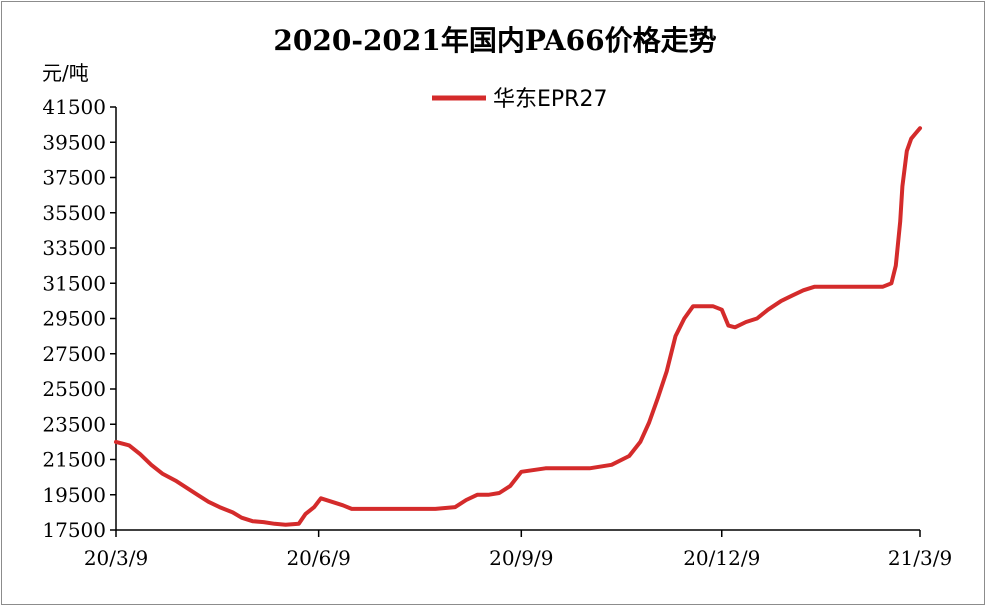 This screenshot has width=986, height=608. What do you see at coordinates (74, 178) in the screenshot?
I see `y-tick-label: 37500` at bounding box center [74, 178].